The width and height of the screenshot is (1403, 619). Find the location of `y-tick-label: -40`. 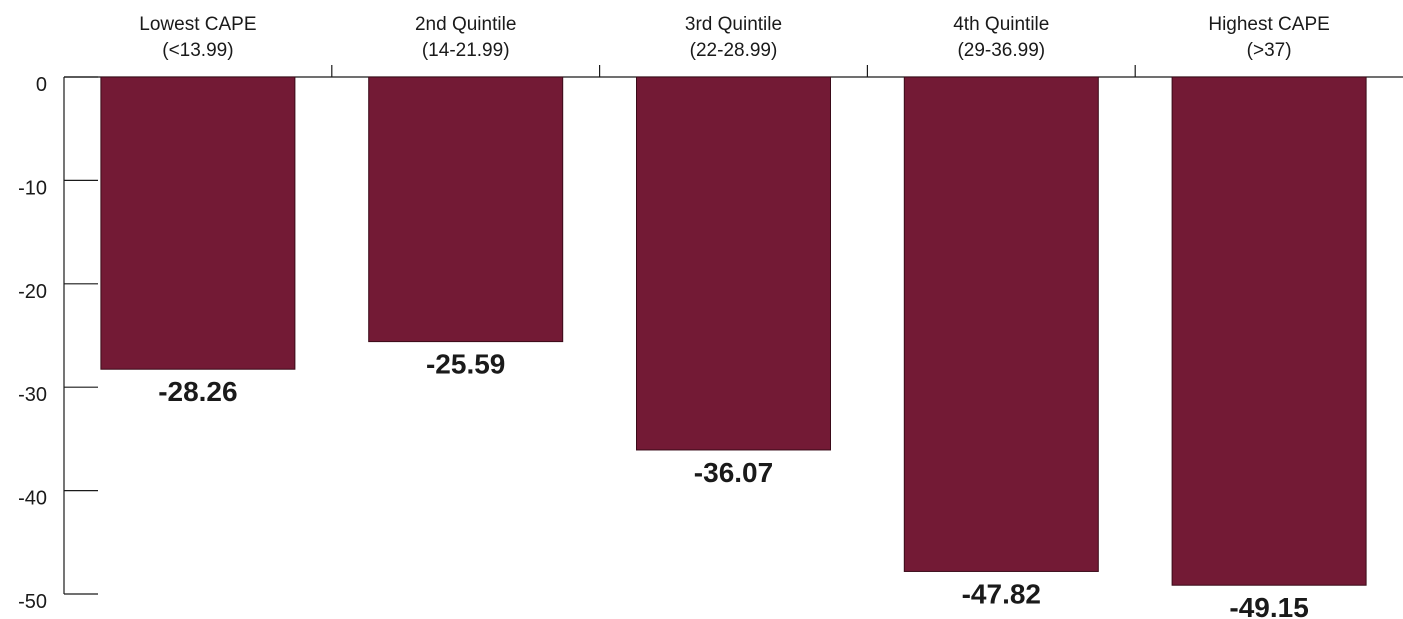

y-tick-label: -40 is located at coordinates (32, 499).